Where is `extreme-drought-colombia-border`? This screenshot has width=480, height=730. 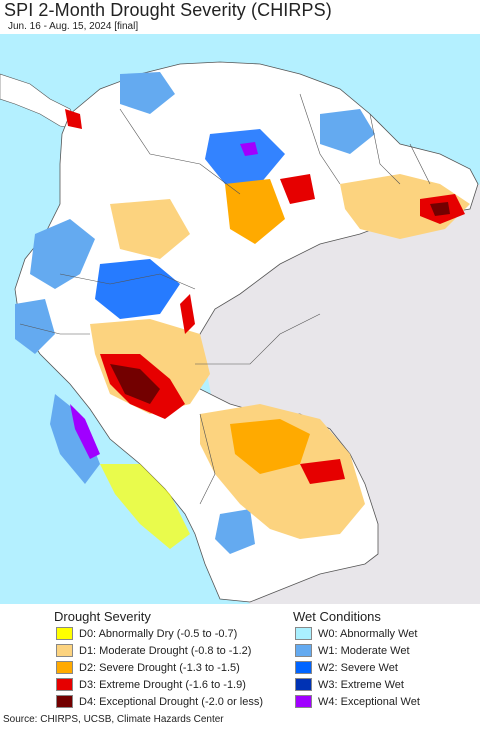 extreme-drought-colombia-border is located at coordinates (187, 314).